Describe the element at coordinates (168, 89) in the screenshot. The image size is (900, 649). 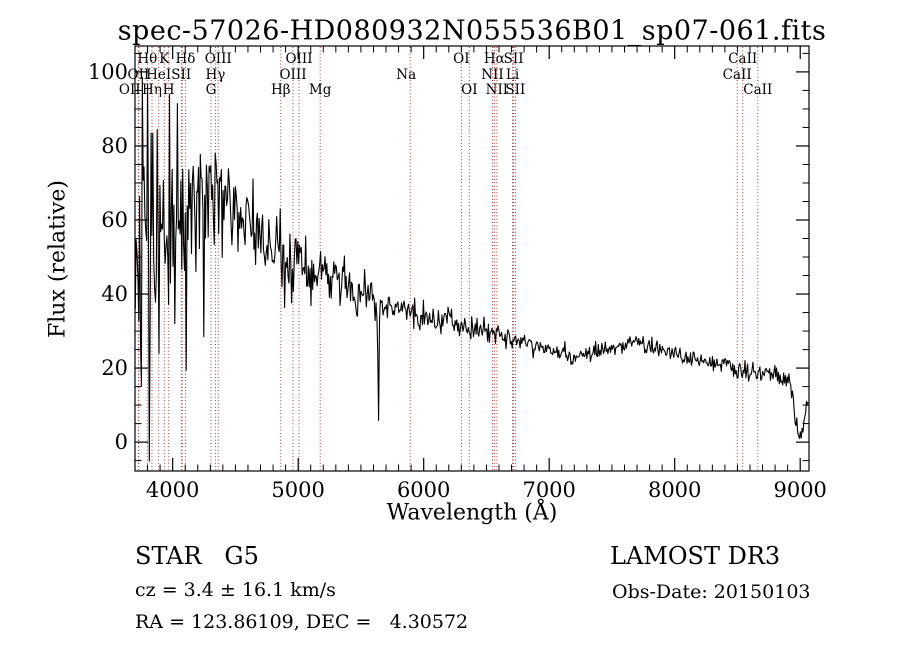
I see `spectral-line-label: H` at that location.